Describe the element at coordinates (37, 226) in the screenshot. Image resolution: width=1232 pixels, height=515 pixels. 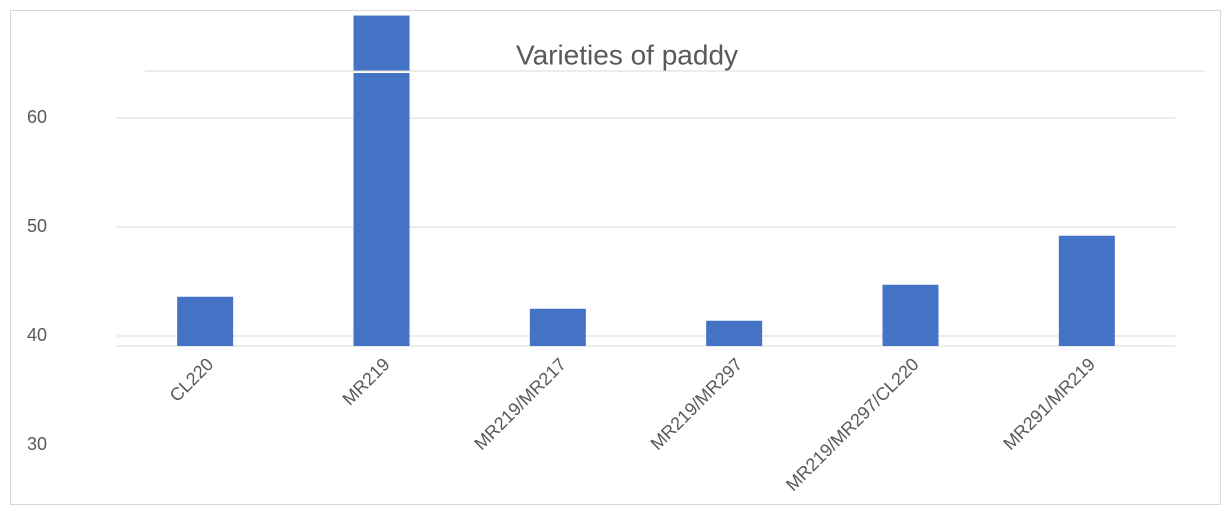
I see `y-tick-label: 50` at that location.